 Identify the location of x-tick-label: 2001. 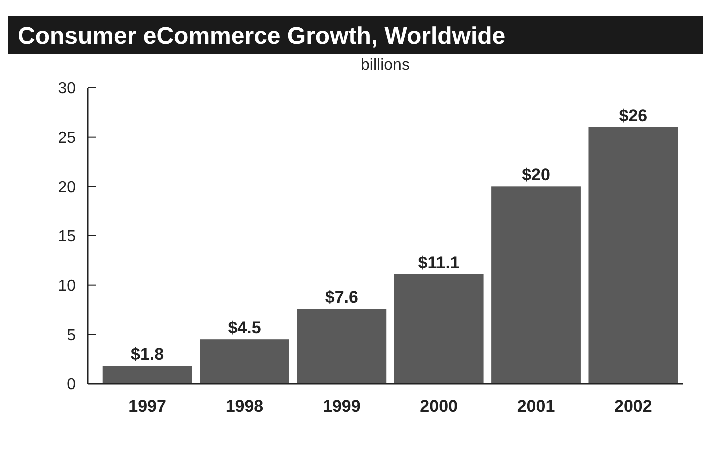
(536, 406).